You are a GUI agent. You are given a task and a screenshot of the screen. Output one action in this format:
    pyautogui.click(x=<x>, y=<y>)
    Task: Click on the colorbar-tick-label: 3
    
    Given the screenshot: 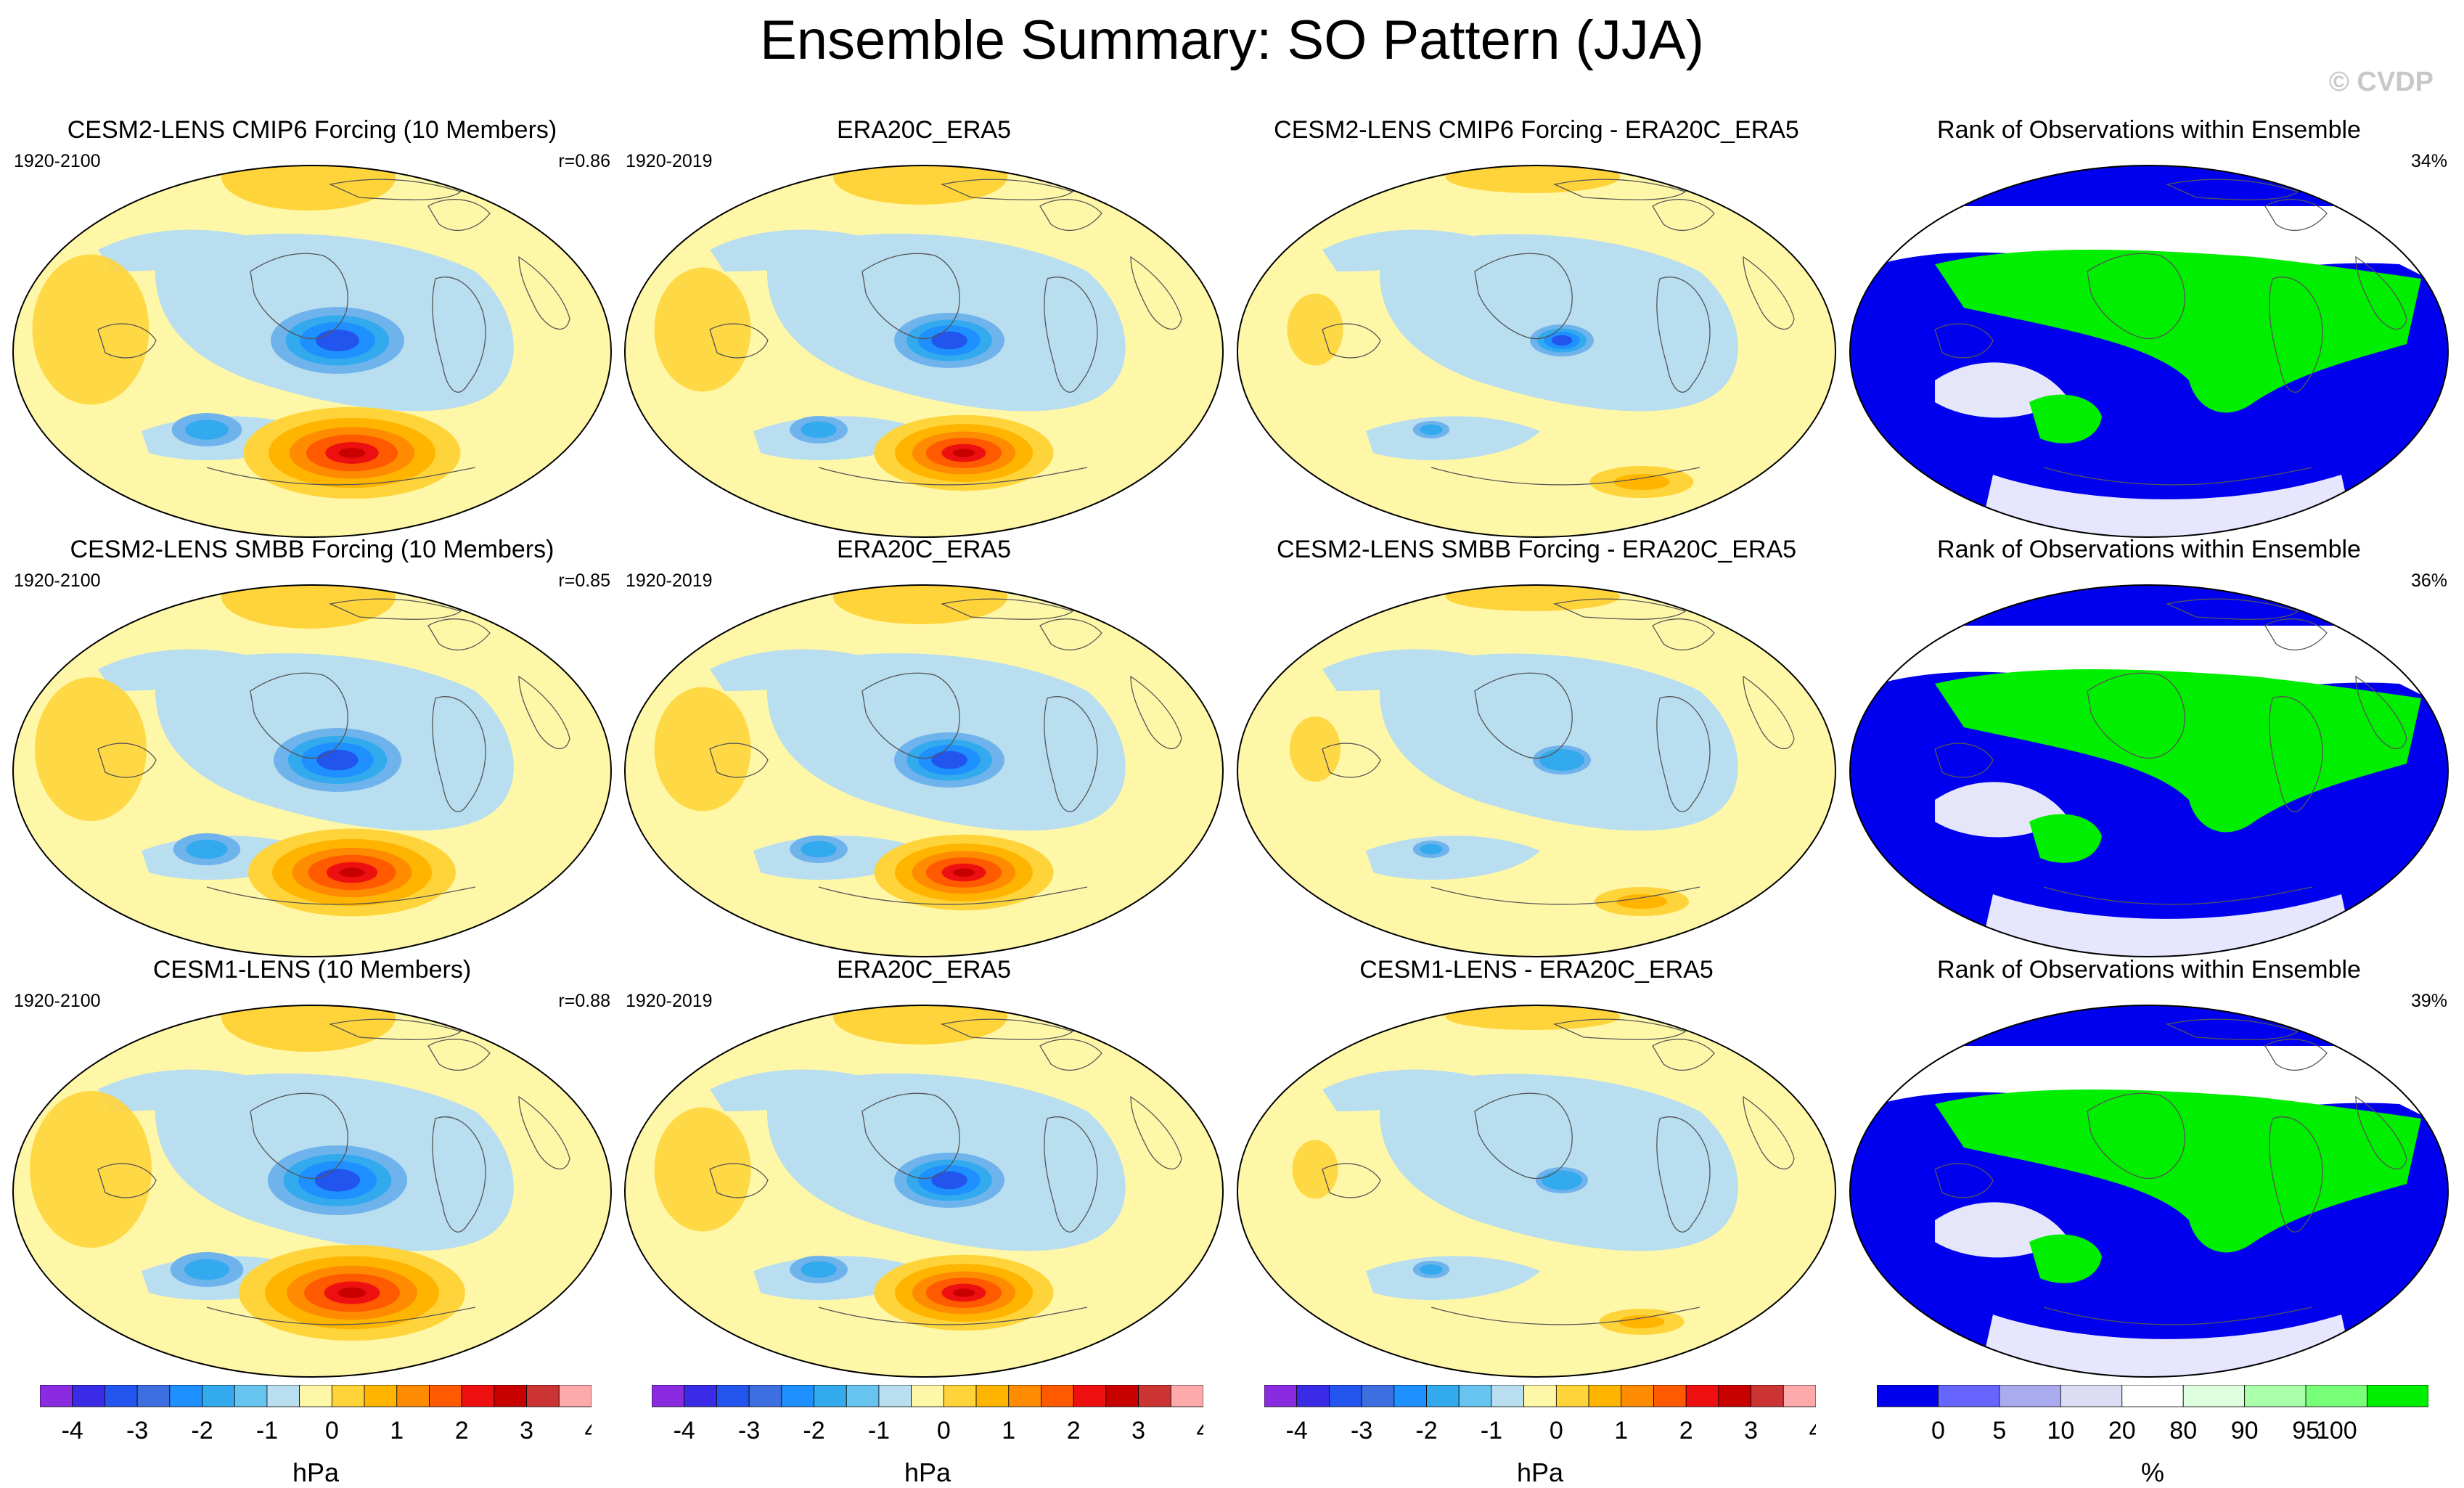 What is the action you would take?
    pyautogui.click(x=526, y=1430)
    